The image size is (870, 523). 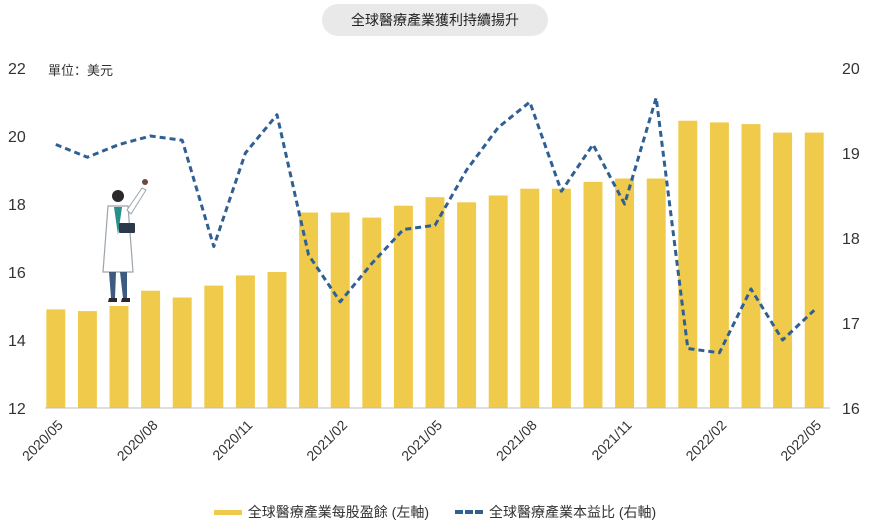 I want to click on legend: 全球醫療產業每股盈餘 (左軸) 全球醫療產業本益比 (右軸), so click(x=435, y=512).